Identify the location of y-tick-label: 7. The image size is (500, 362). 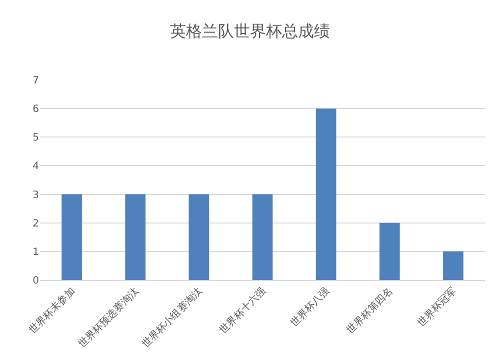
(35, 81).